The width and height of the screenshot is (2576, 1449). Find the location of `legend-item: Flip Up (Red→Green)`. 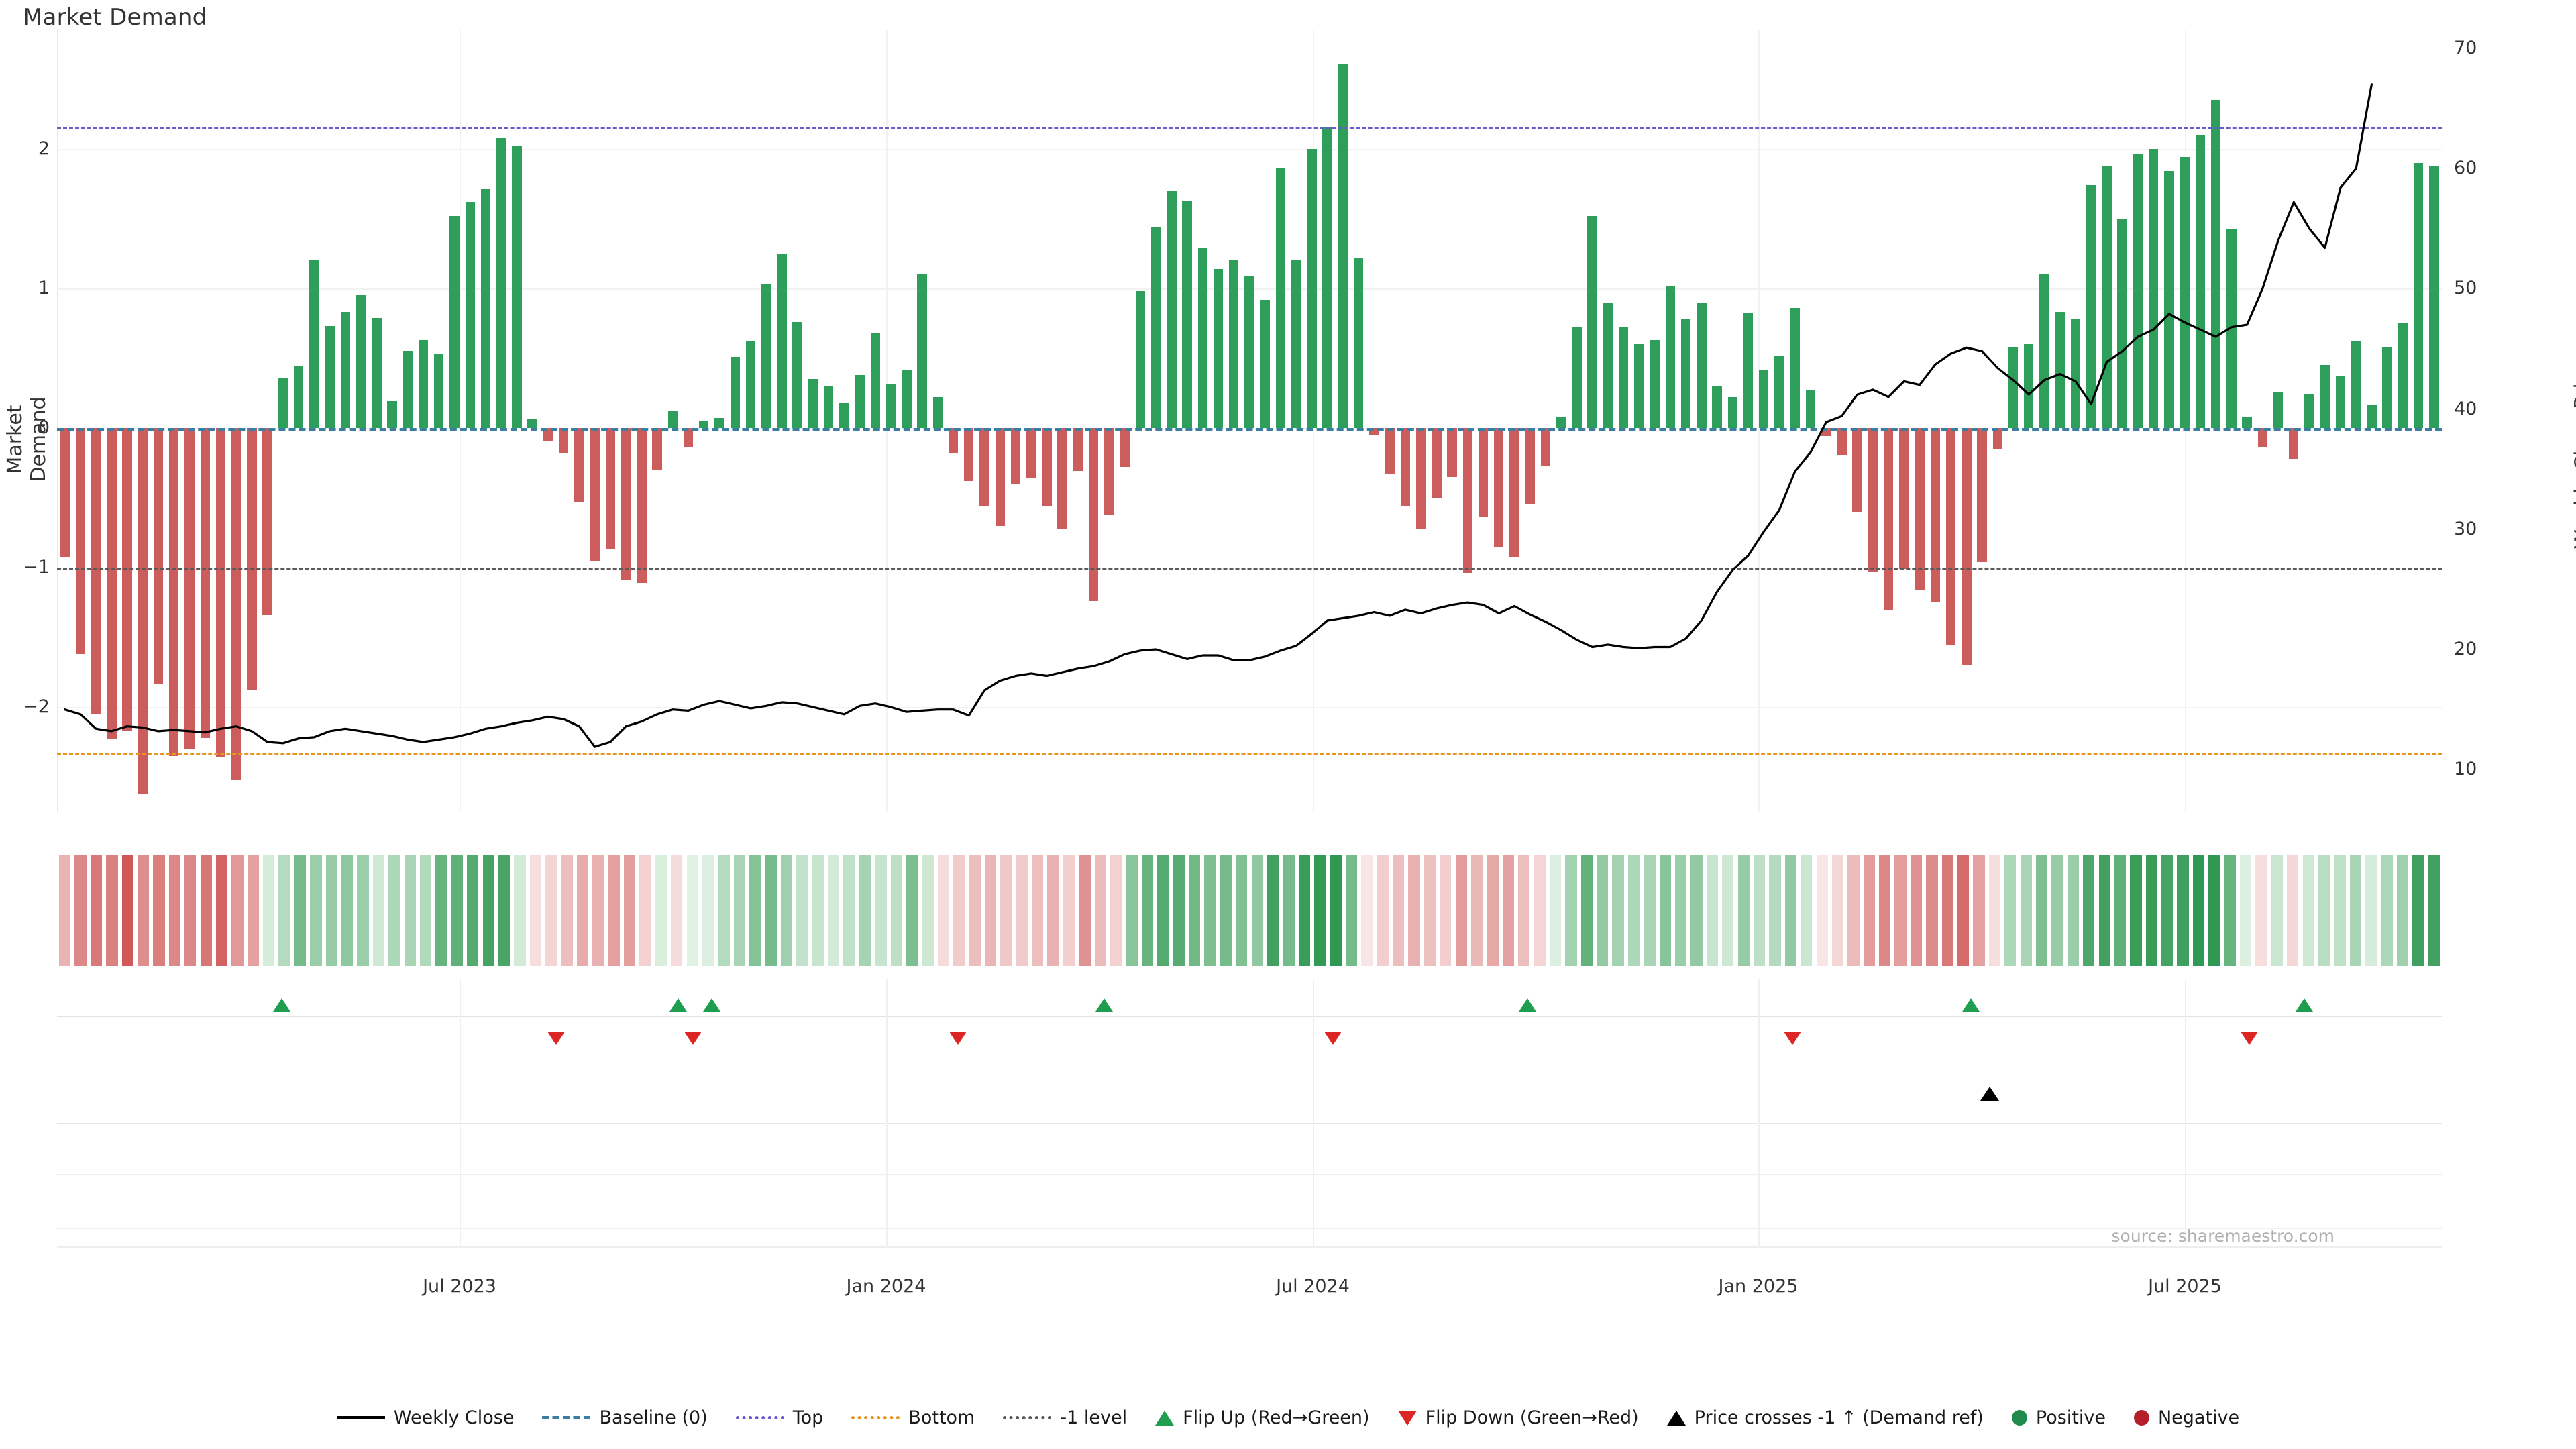

legend-item: Flip Up (Red→Green) is located at coordinates (1262, 1417).